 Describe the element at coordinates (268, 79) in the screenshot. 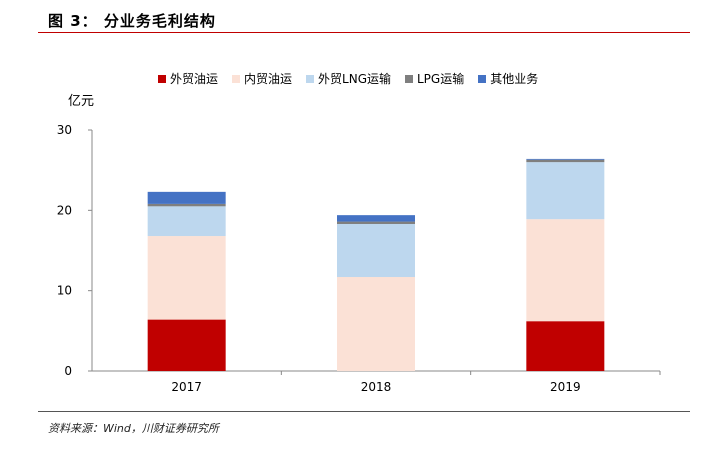

I see `legend-label: 内贸油运` at that location.